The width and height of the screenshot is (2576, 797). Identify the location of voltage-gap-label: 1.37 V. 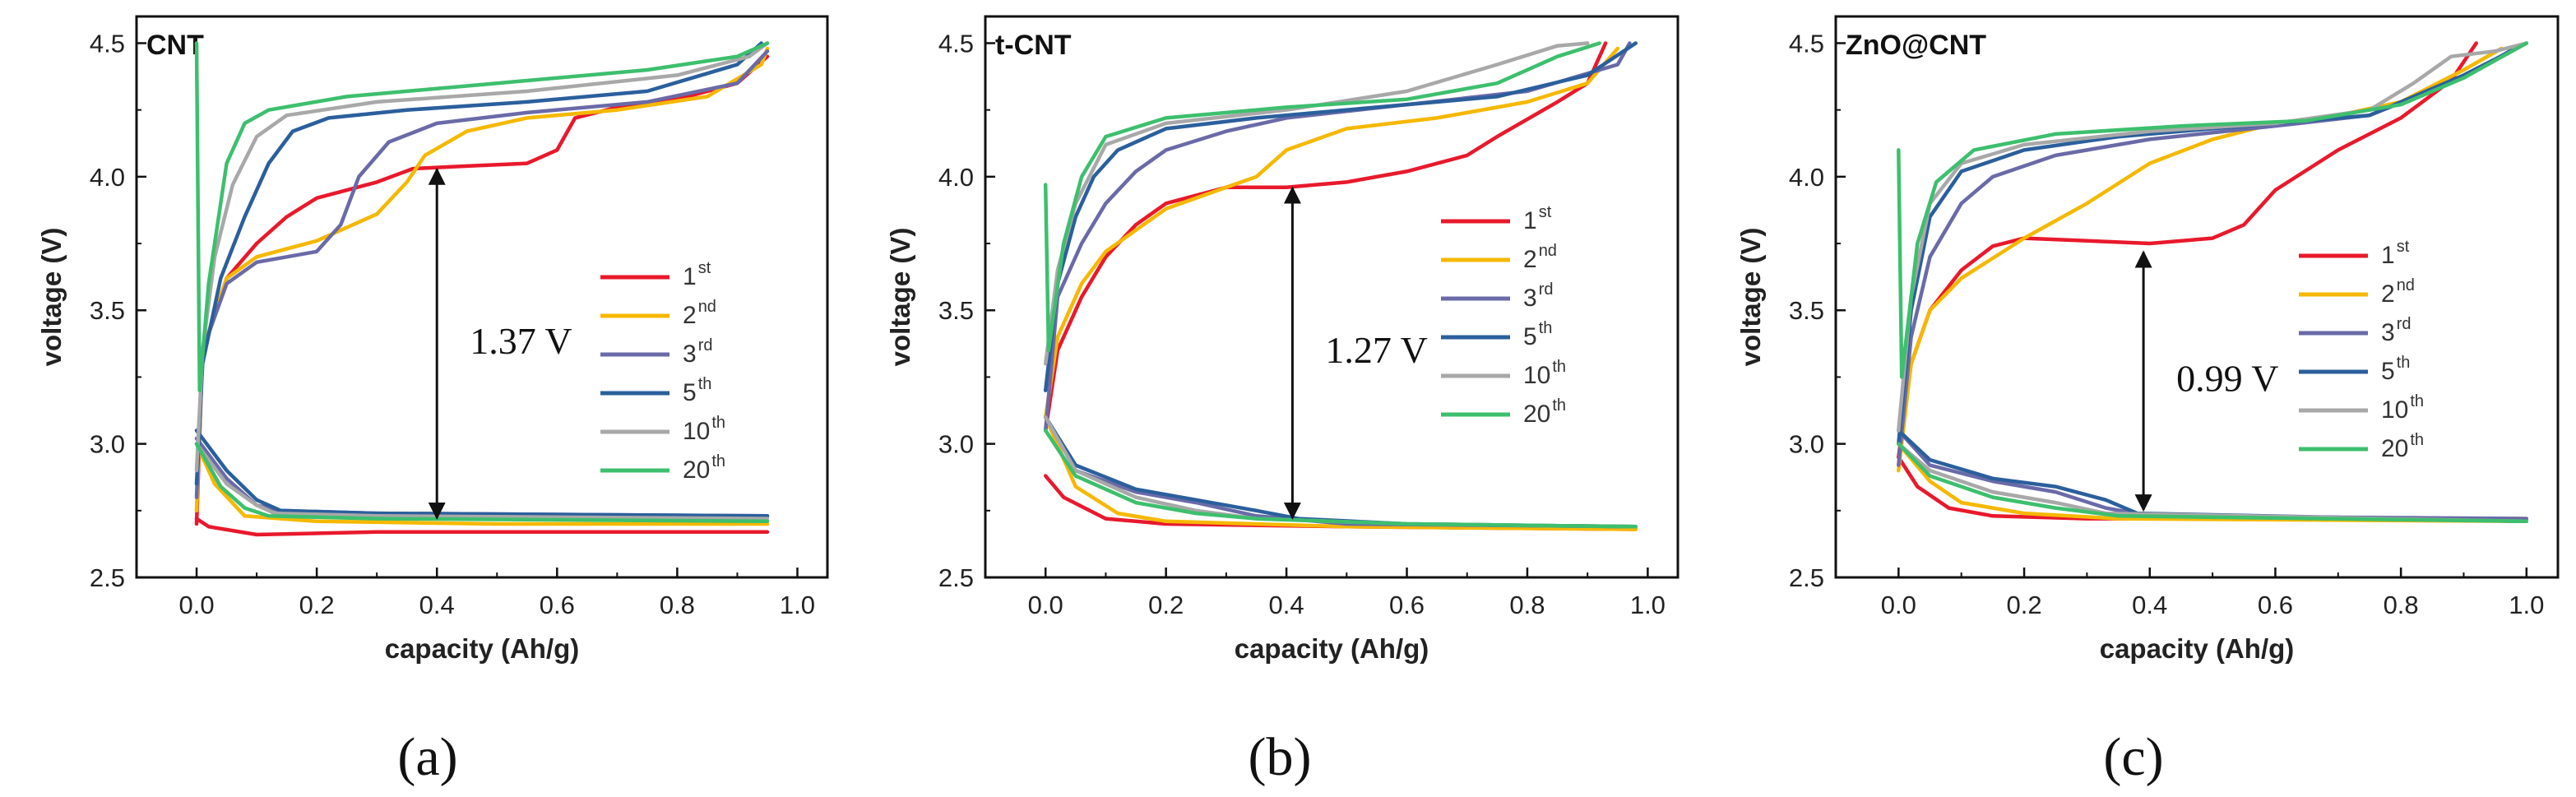
(521, 341).